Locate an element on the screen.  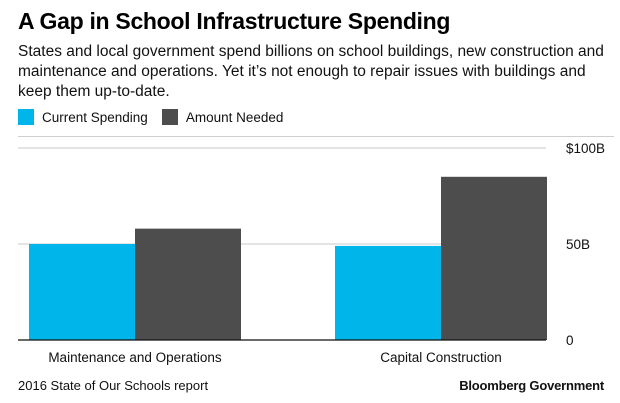
legend-label-current-spending: Current Spending is located at coordinates (95, 117).